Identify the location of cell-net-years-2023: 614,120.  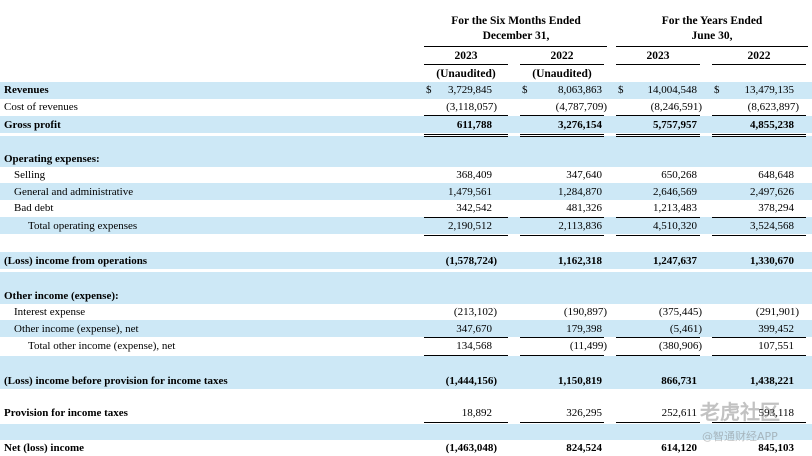
(679, 448).